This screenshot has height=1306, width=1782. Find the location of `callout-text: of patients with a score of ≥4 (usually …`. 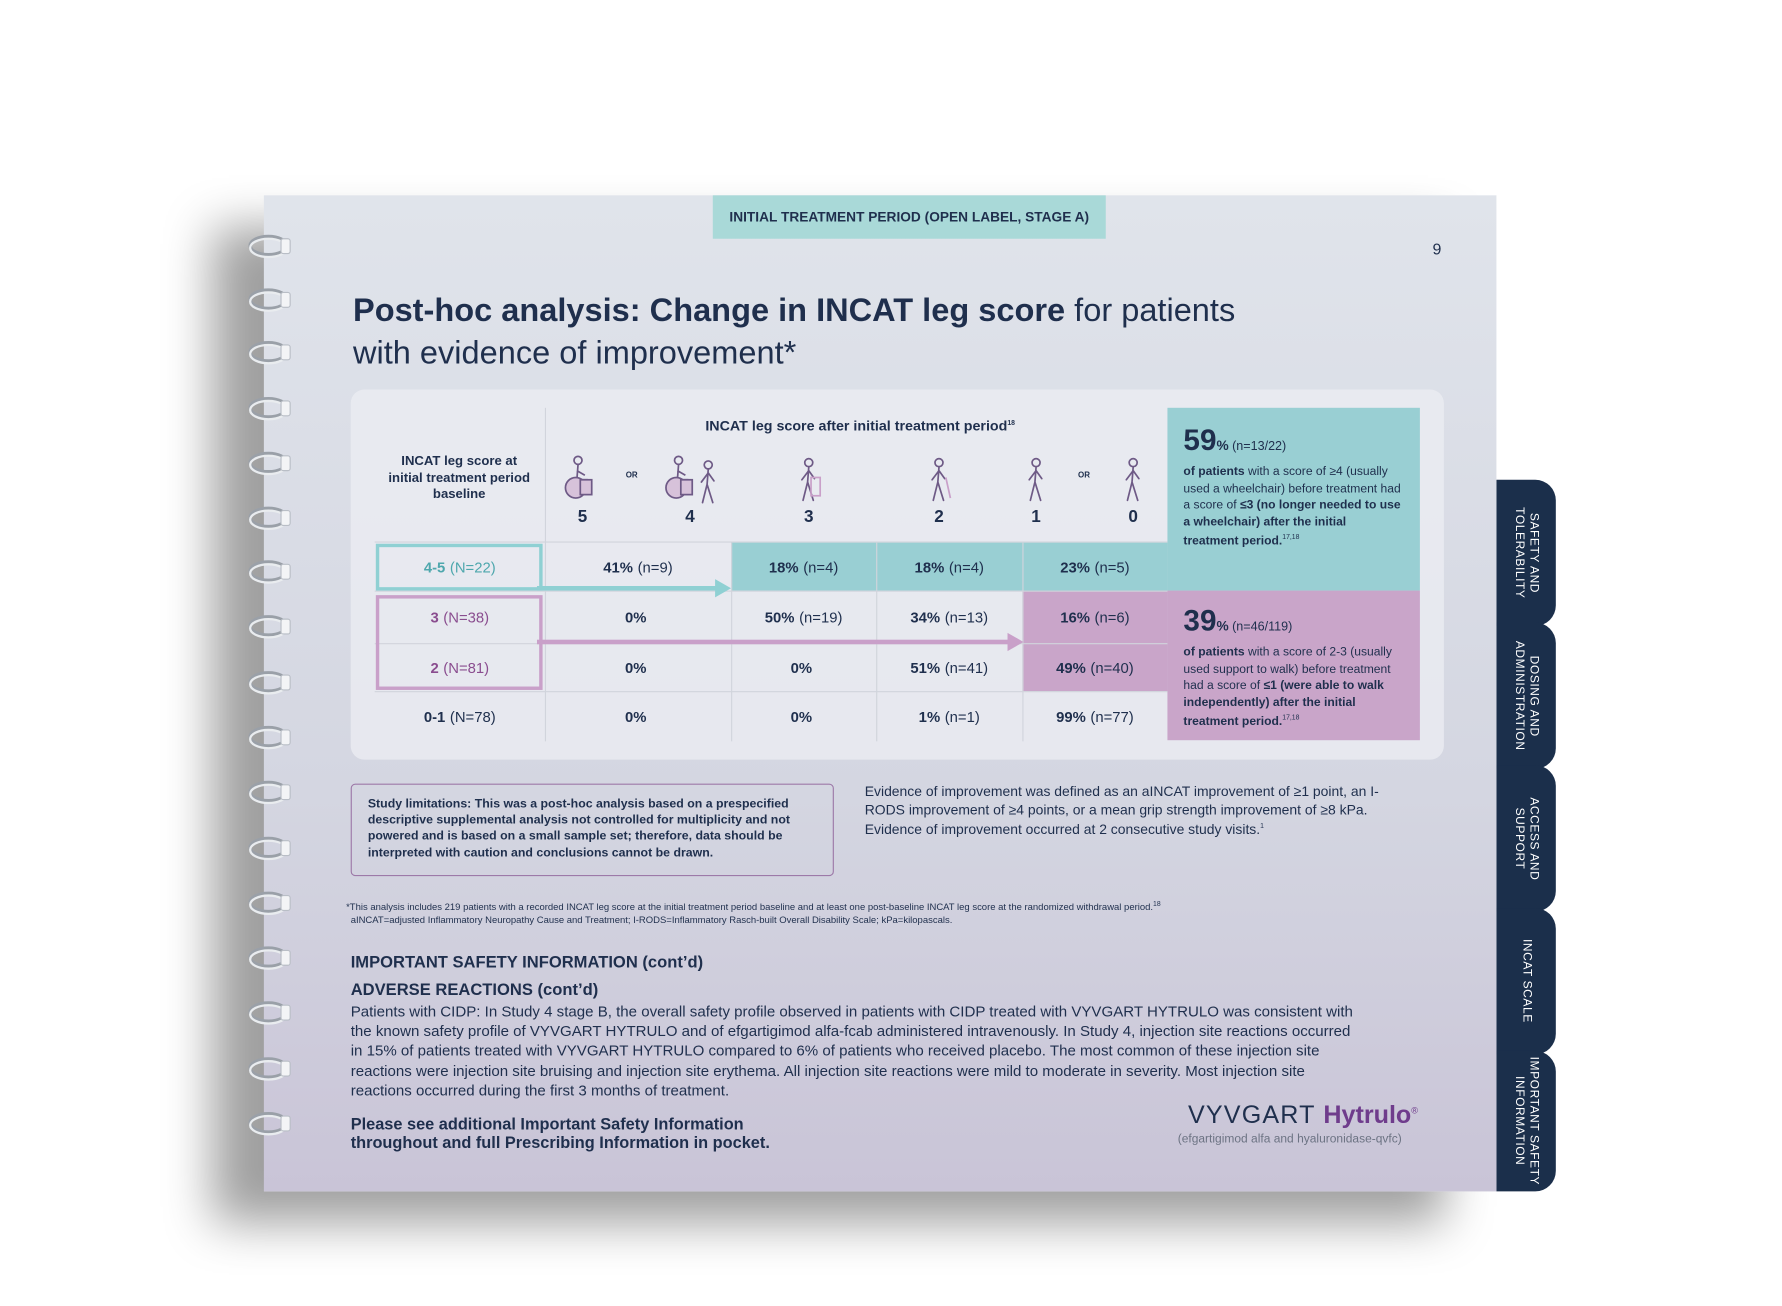

callout-text: of patients with a score of ≥4 (usually … is located at coordinates (1292, 507).